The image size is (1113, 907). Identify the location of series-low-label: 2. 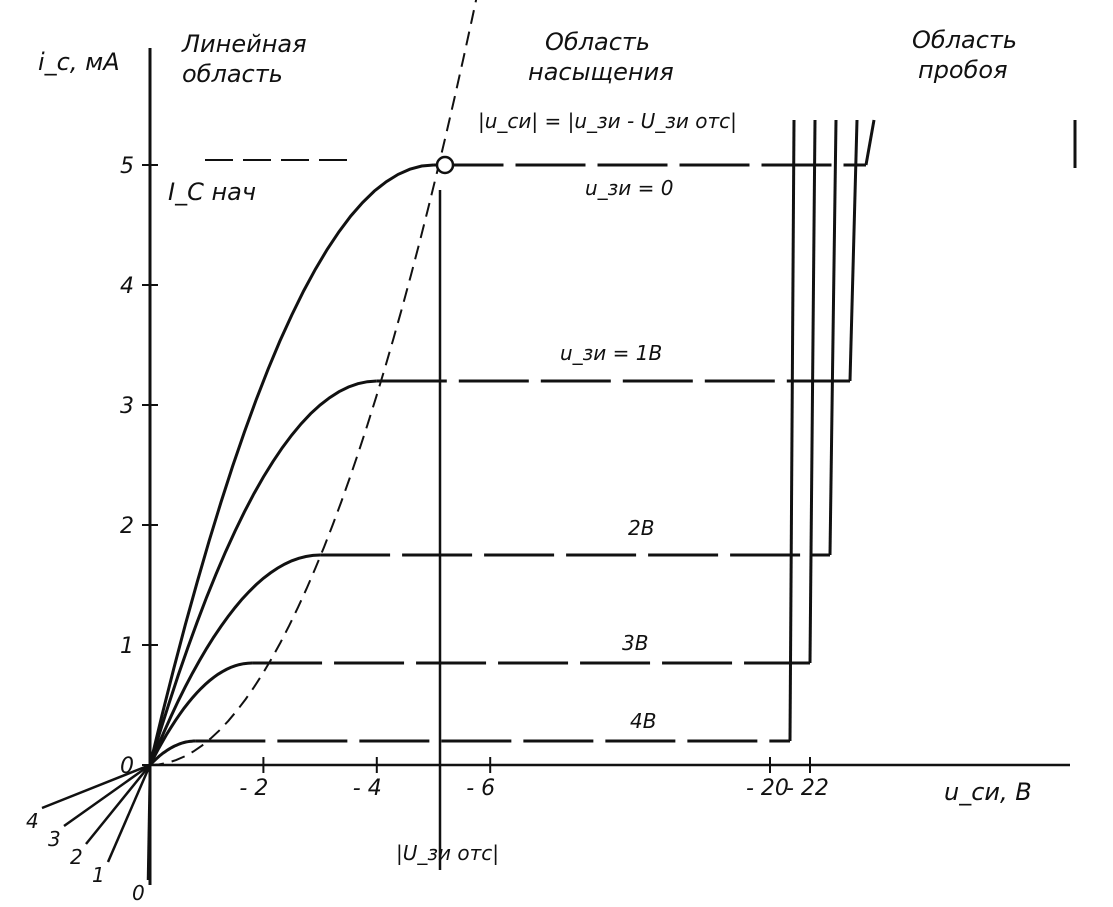
(76, 857).